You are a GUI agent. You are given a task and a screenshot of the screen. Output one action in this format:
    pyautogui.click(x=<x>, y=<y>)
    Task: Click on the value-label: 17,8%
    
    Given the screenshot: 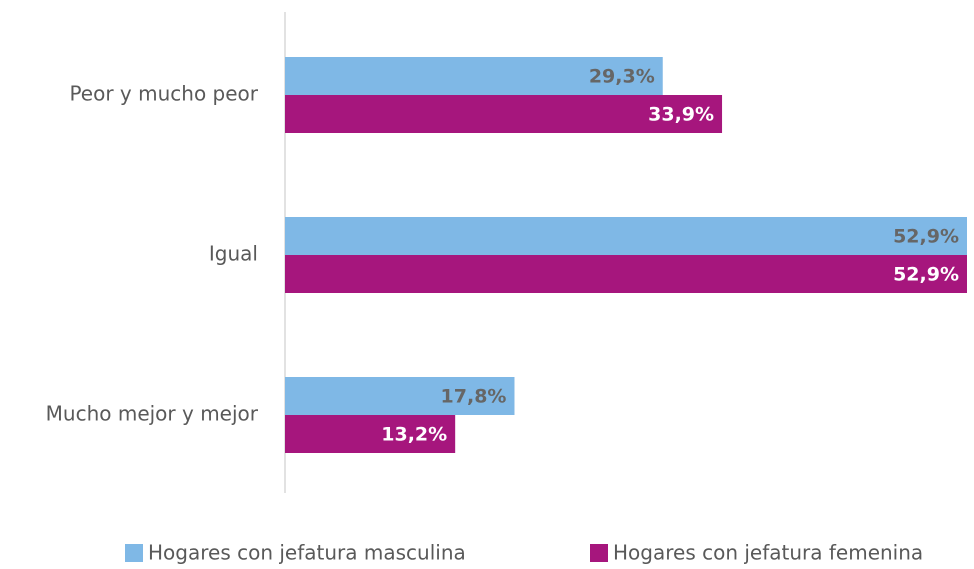 What is the action you would take?
    pyautogui.click(x=474, y=397)
    